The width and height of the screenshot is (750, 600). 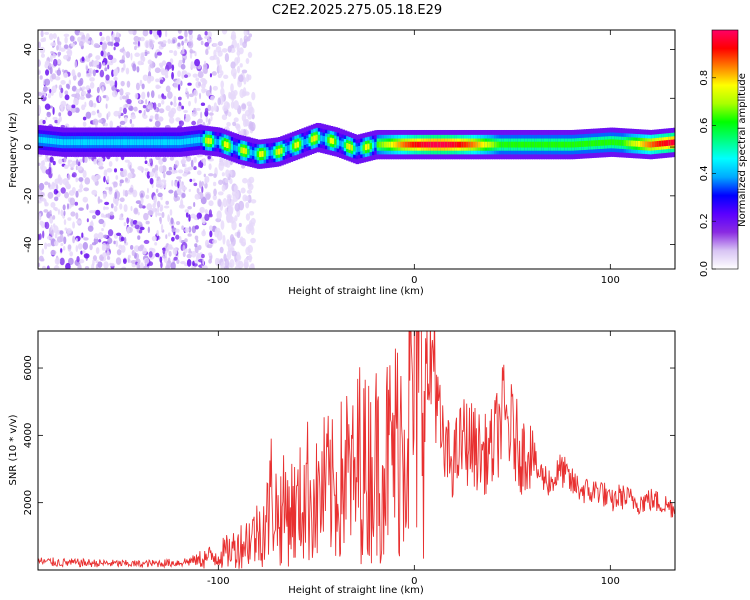 What do you see at coordinates (704, 78) in the screenshot?
I see `colorbar-tick-label: 0.8` at bounding box center [704, 78].